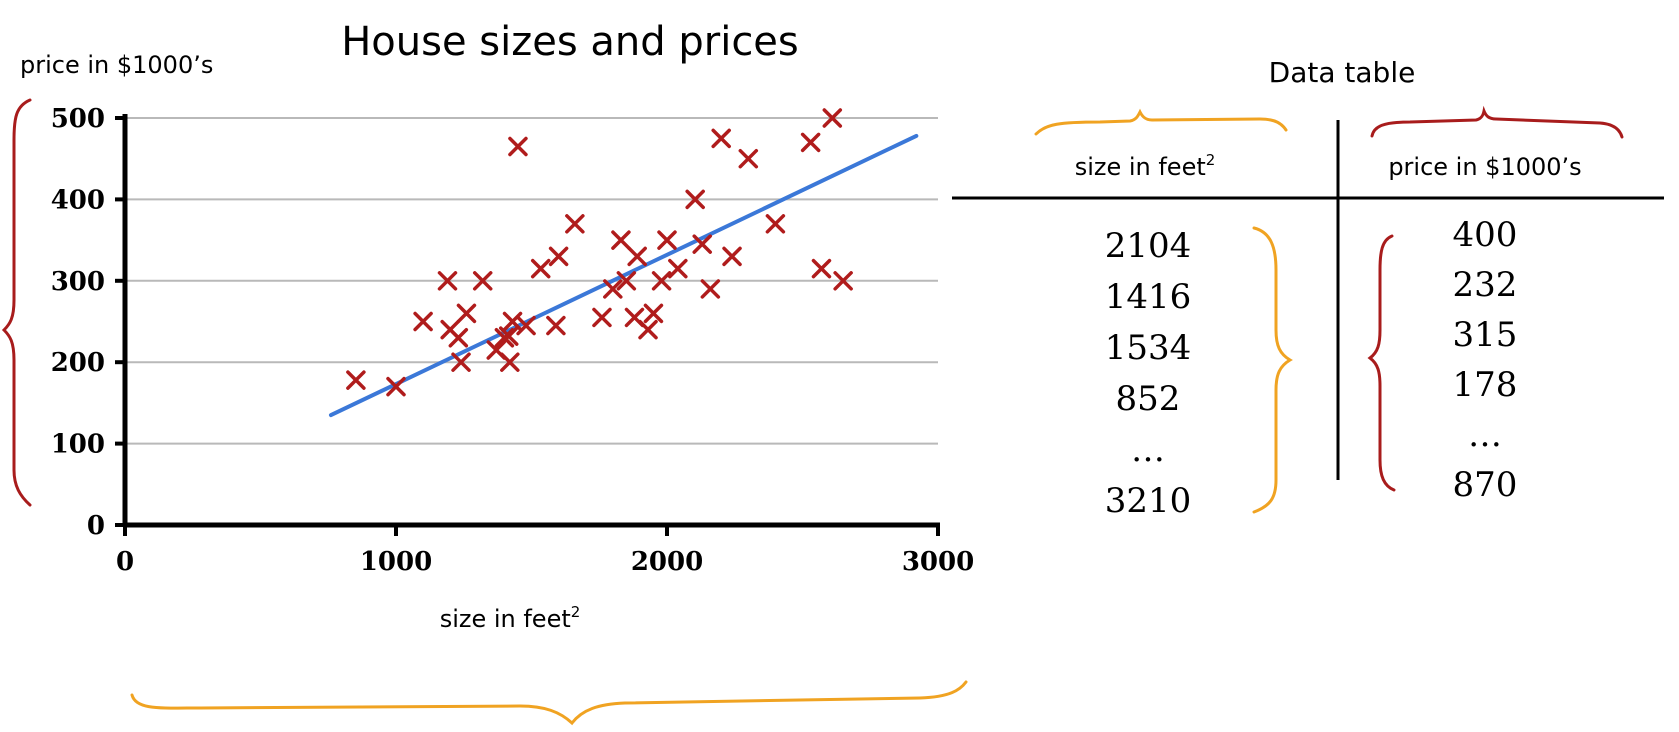  Describe the element at coordinates (88, 322) in the screenshot. I see `y-ticks: 0 100 200 300 400 500` at that location.